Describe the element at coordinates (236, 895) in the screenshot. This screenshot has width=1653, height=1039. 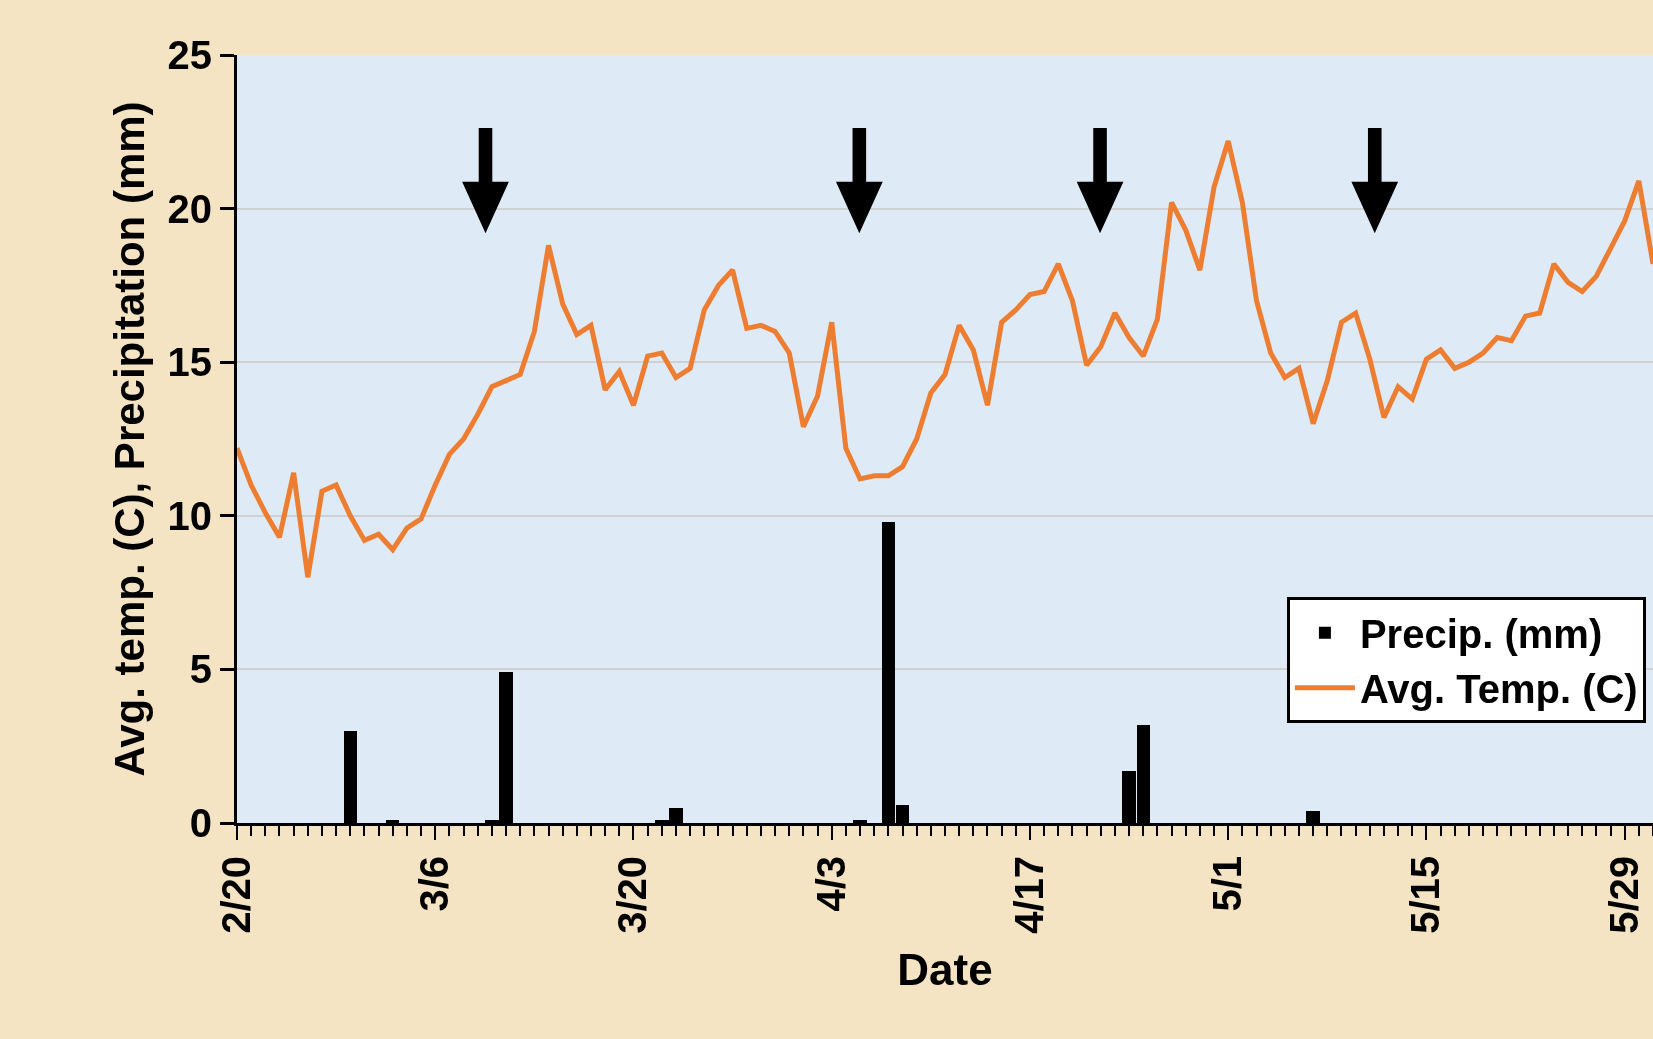
I see `x-tick-label: 2/20` at that location.